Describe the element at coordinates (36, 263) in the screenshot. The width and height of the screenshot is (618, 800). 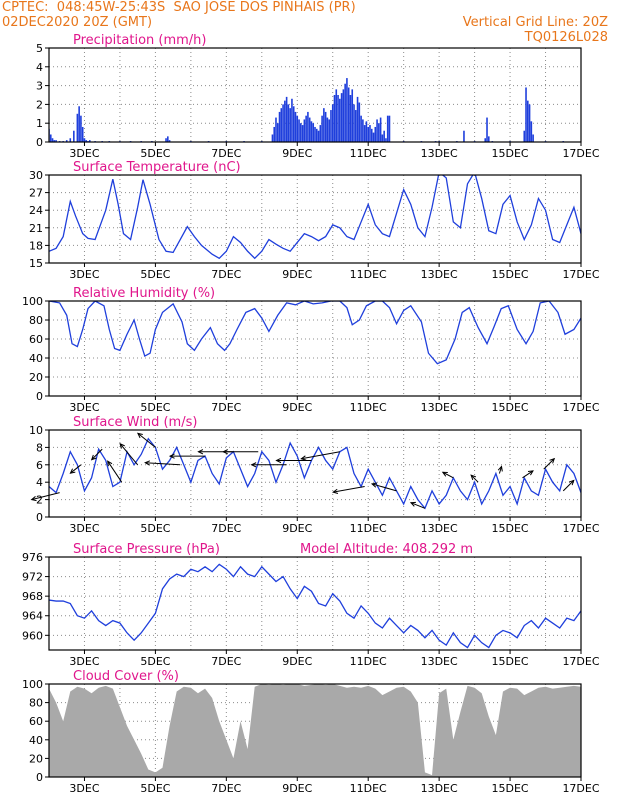
I see `y-tick-label: 15` at that location.